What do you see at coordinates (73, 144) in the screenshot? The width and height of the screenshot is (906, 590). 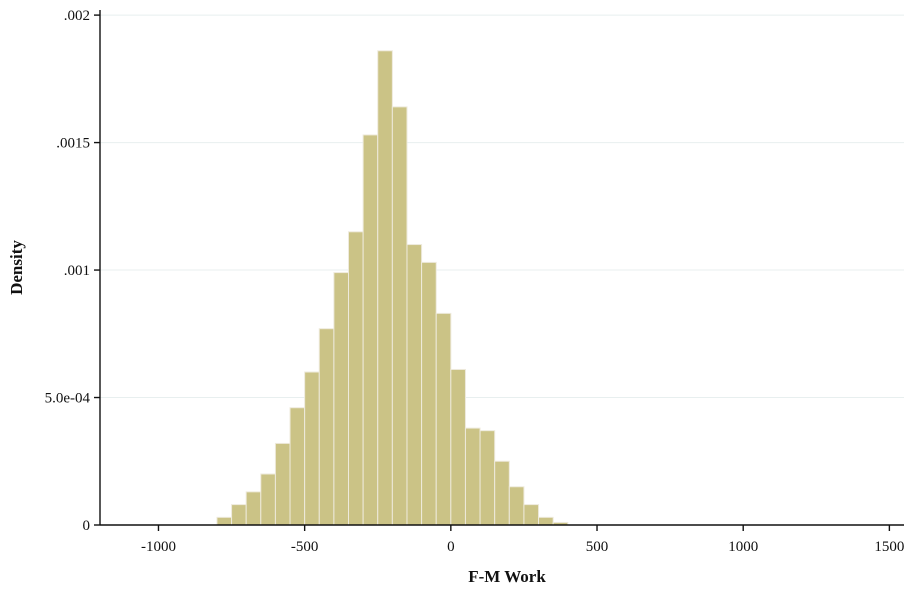 I see `y-tick-label: .0015` at bounding box center [73, 144].